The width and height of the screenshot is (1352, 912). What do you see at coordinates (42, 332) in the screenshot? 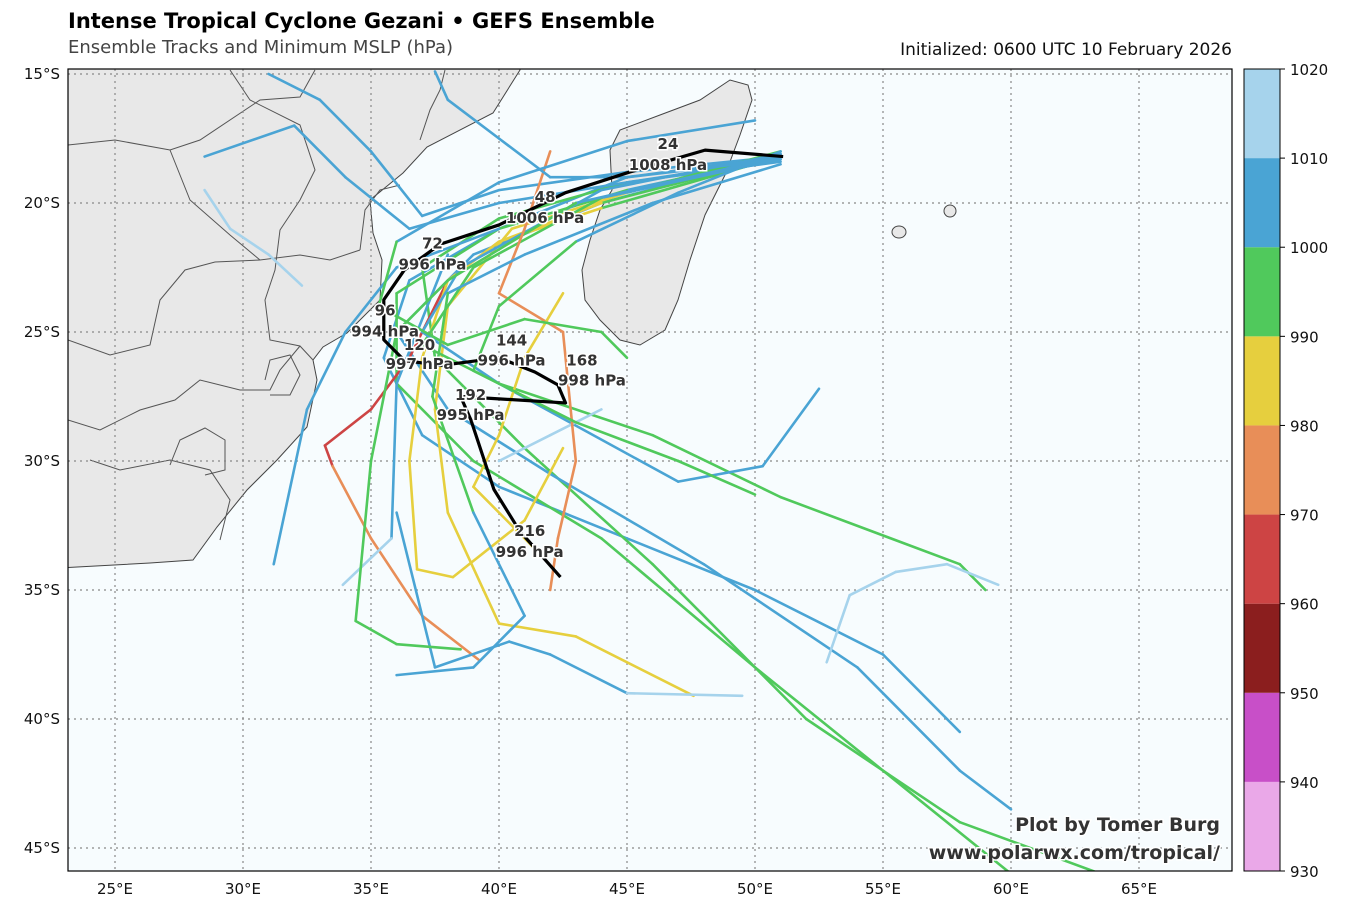
I see `lat-tick-label: 25°S` at bounding box center [42, 332].